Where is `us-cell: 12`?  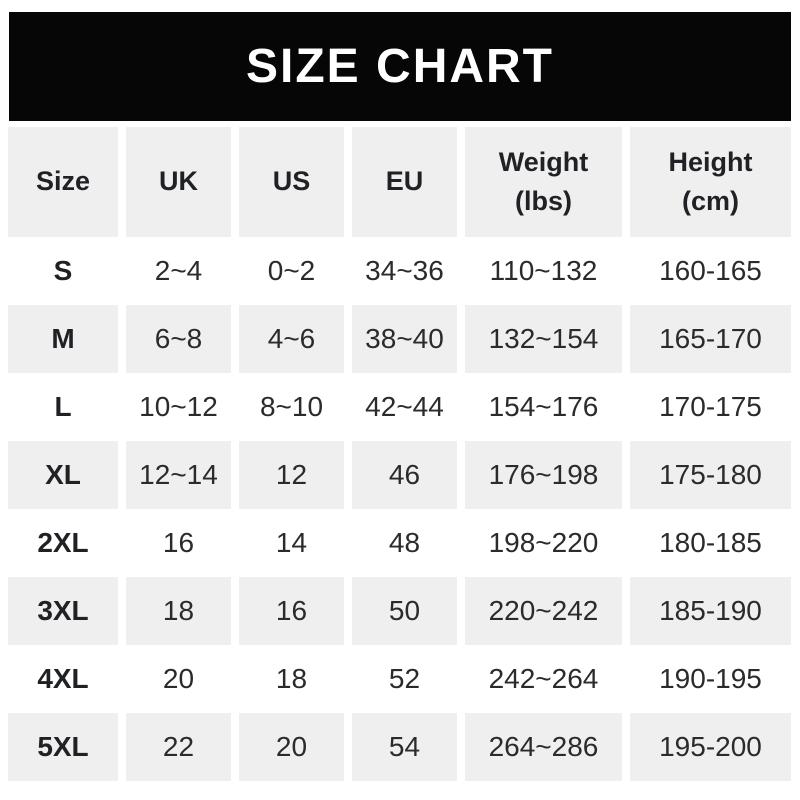
us-cell: 12 is located at coordinates (291, 475).